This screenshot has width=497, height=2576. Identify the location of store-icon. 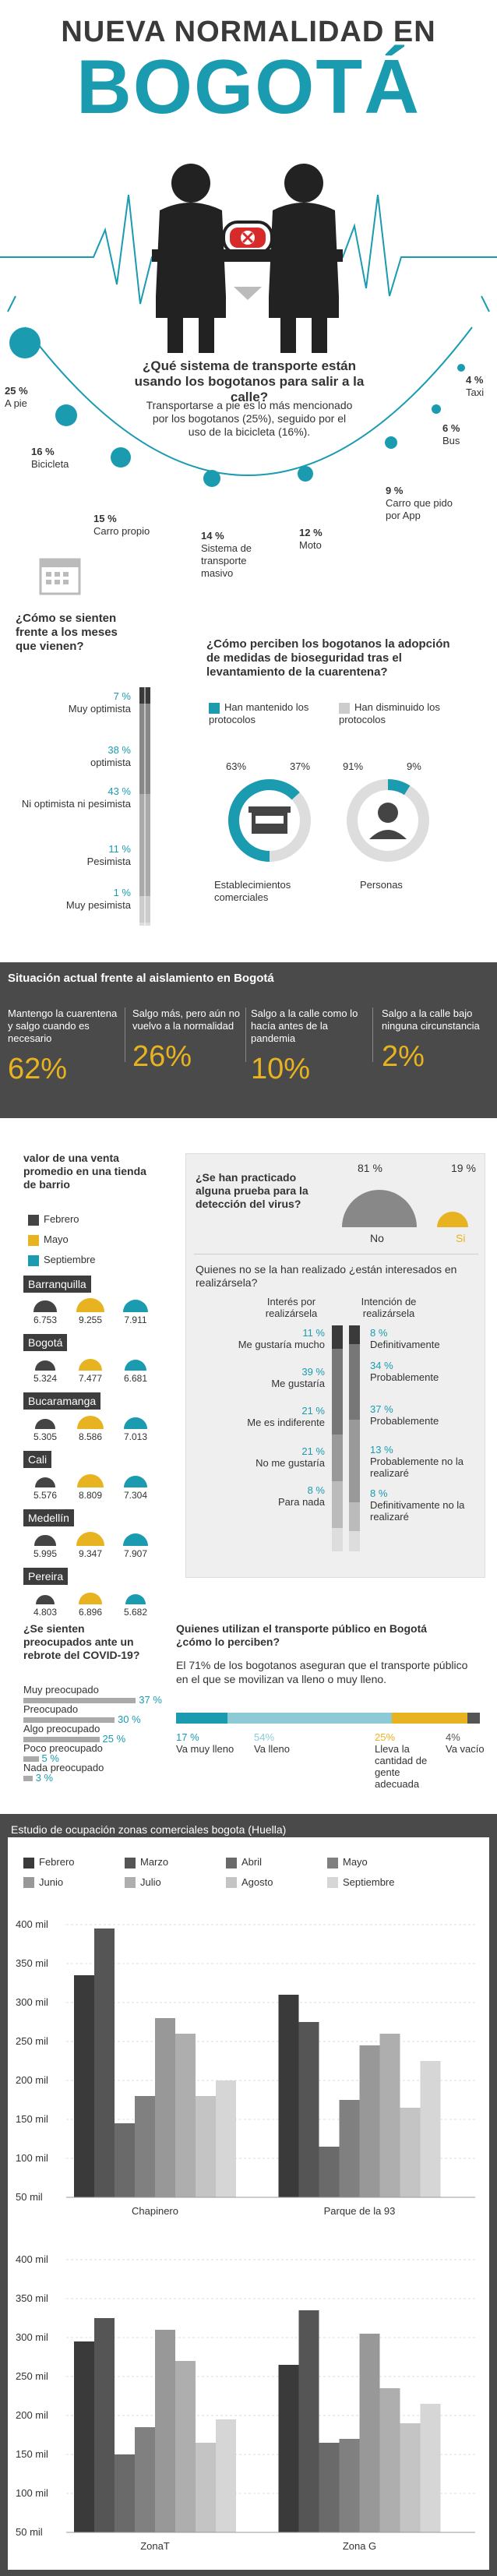
(269, 820).